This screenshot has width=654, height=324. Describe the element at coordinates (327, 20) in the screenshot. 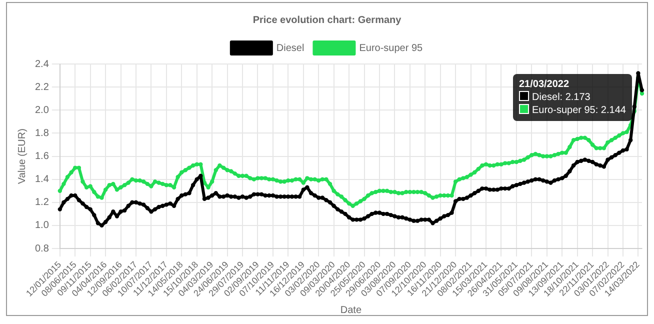

I see `chart-title: Price evolution chart: Germany` at that location.